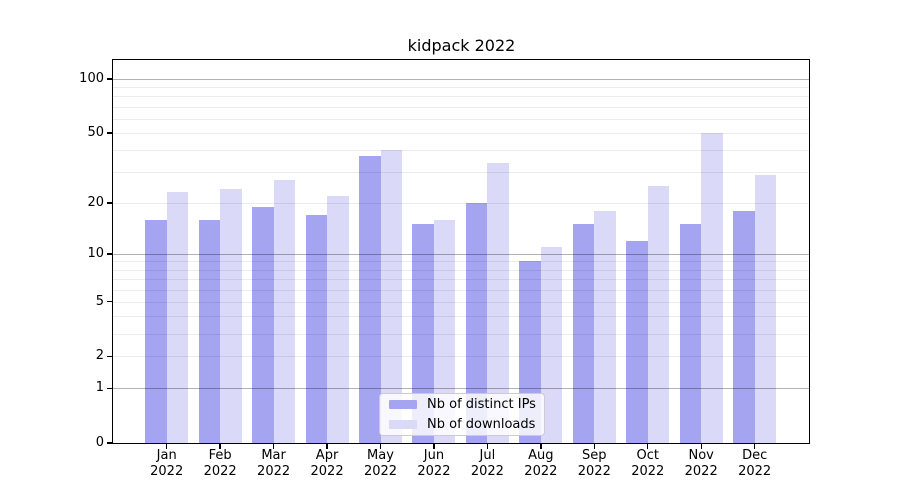 The width and height of the screenshot is (900, 500). I want to click on x-tick-mark-dec-2022, so click(754, 446).